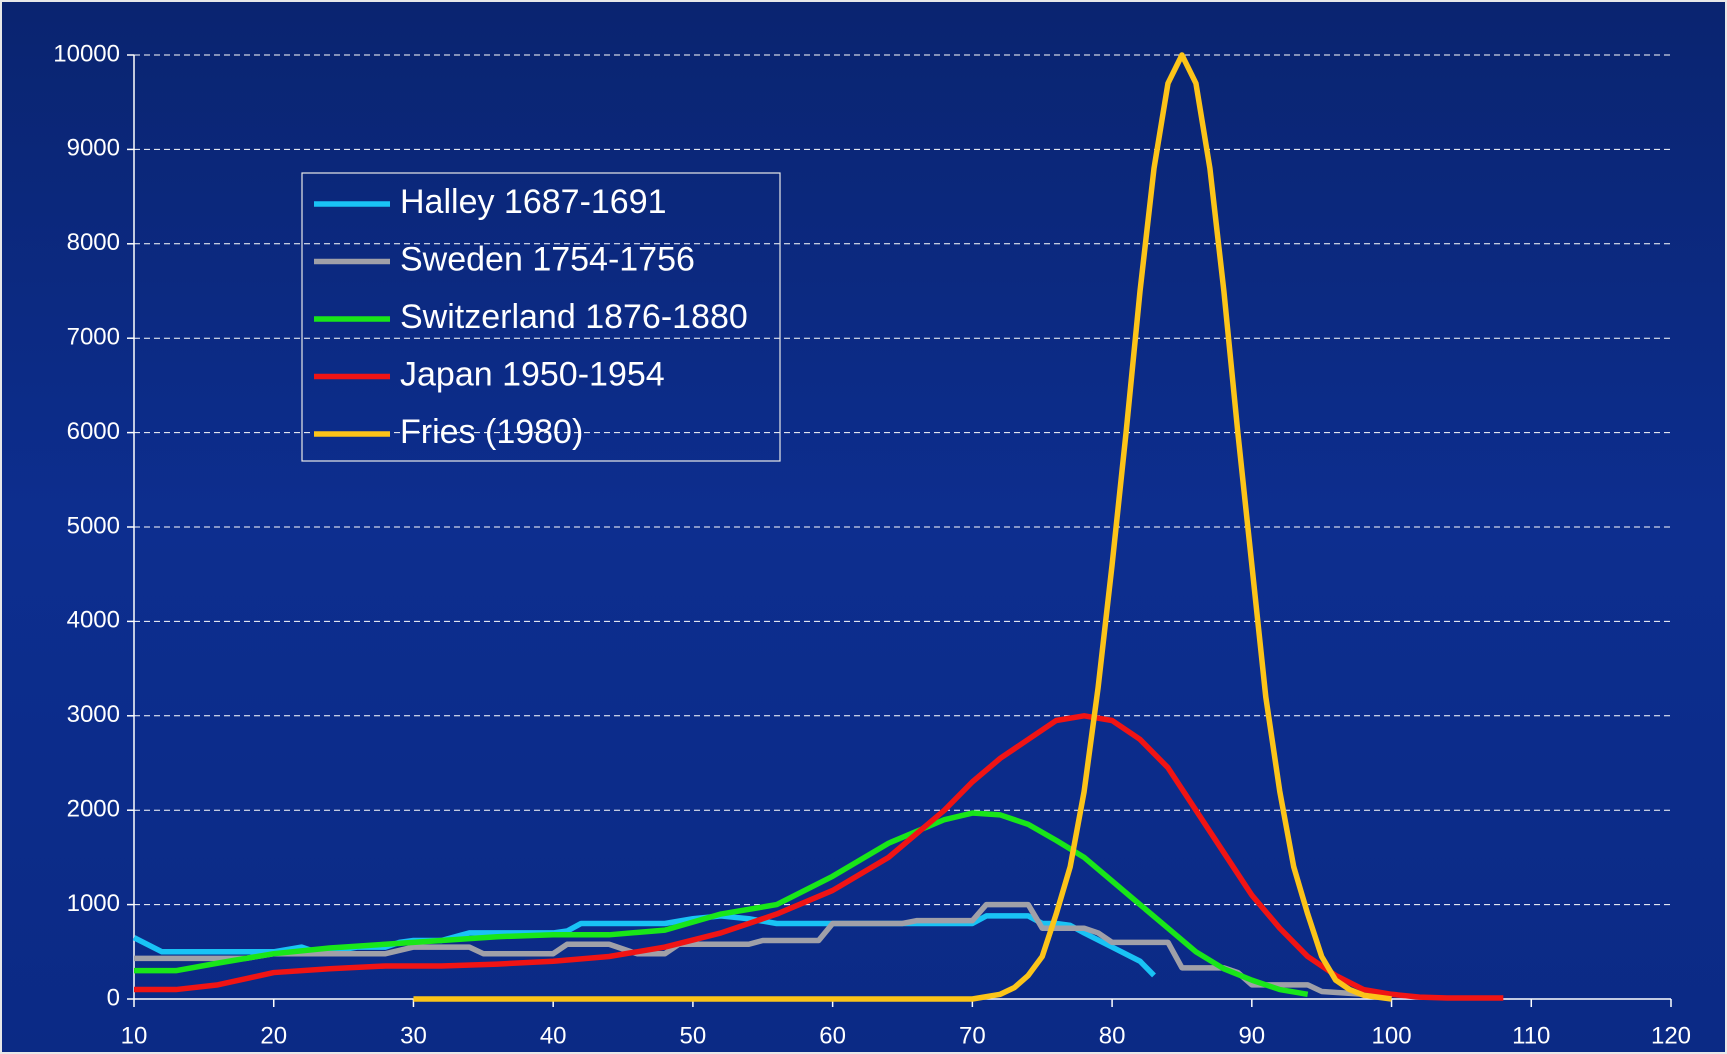 This screenshot has width=1727, height=1054. Describe the element at coordinates (86, 53) in the screenshot. I see `y-tick-label: 10000` at that location.